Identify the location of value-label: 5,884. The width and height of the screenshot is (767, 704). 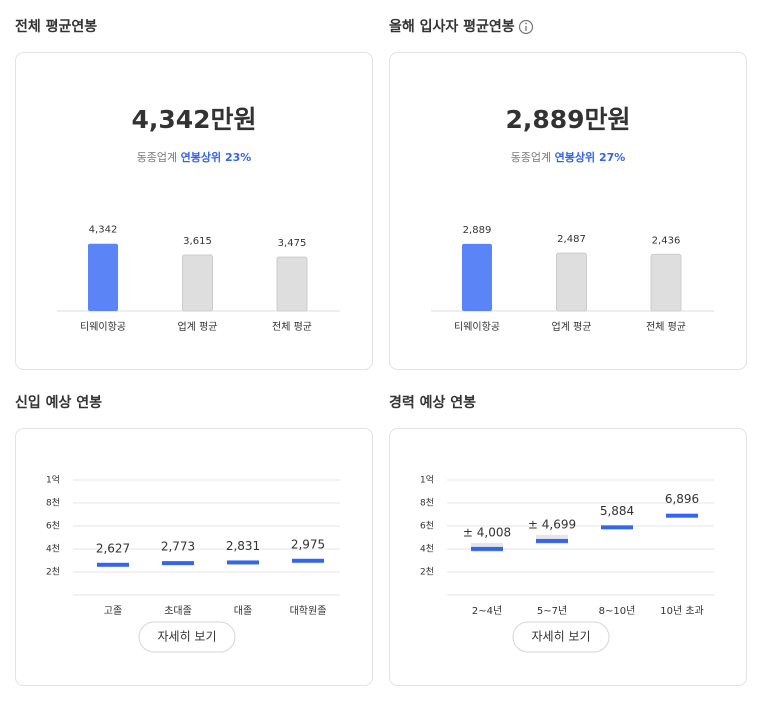
(617, 511).